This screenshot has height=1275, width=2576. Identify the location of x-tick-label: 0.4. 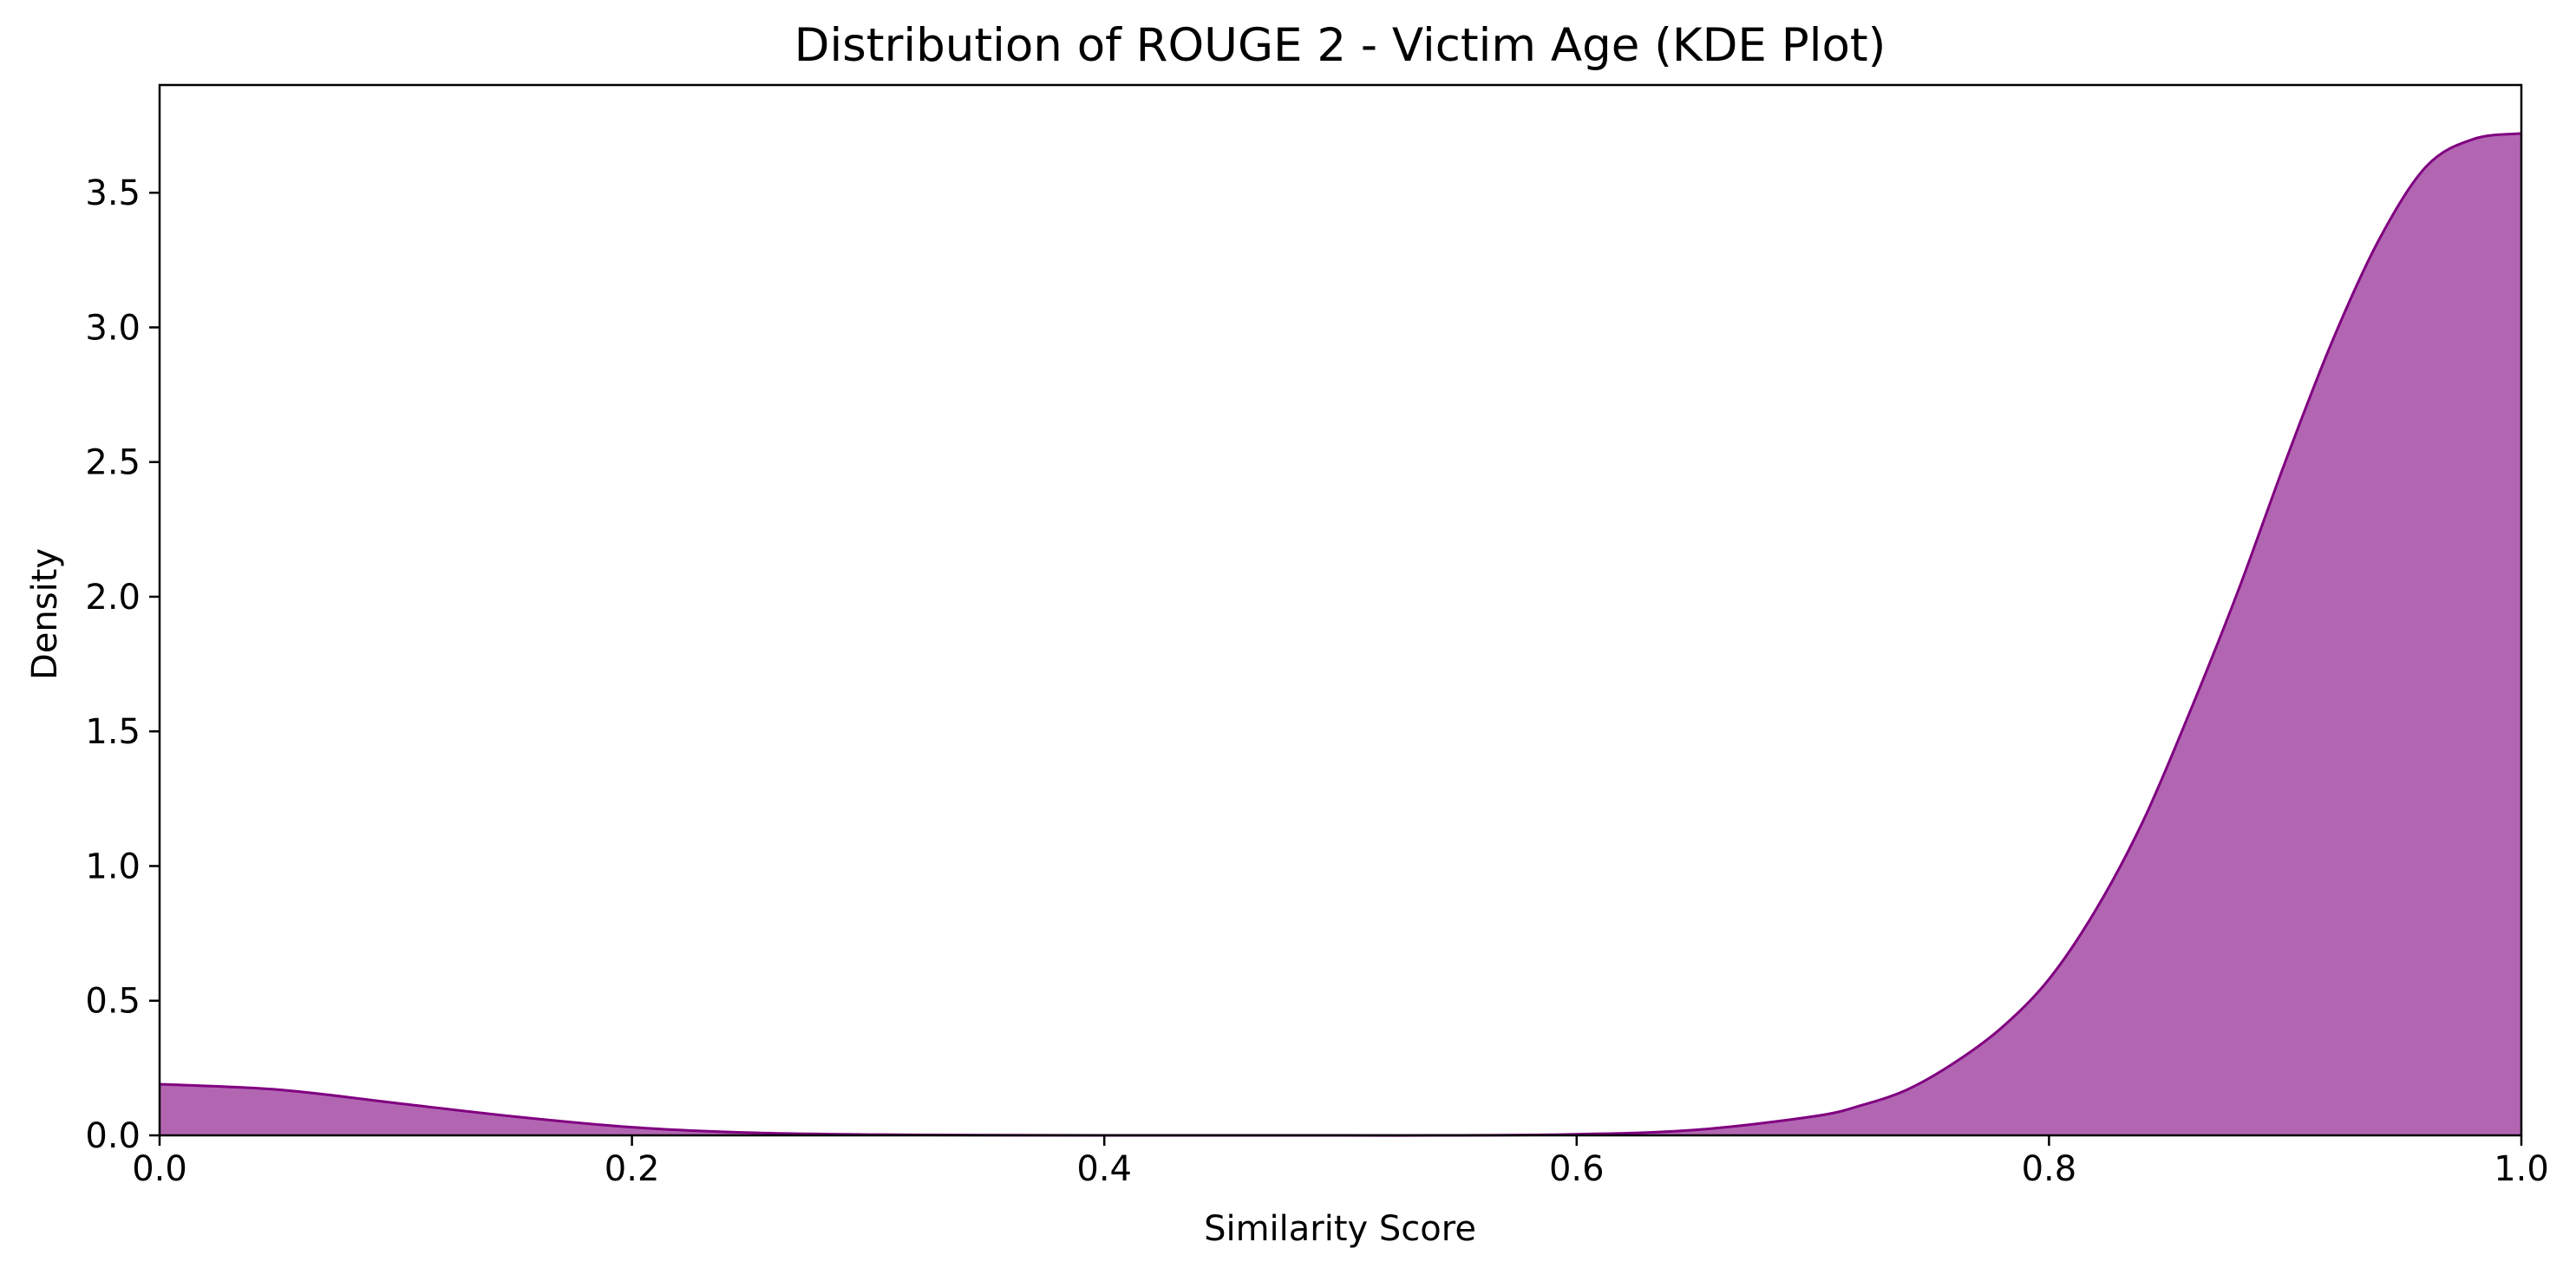
(1104, 1169).